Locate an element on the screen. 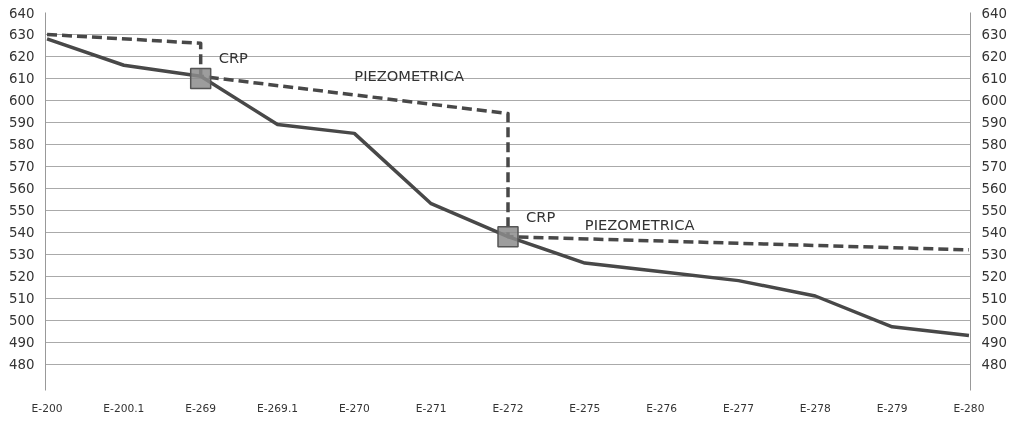 The width and height of the screenshot is (1029, 432). x-tick-label: E-271 is located at coordinates (431, 408).